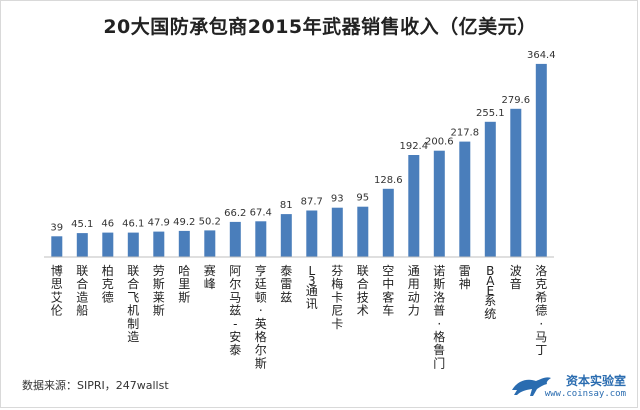  What do you see at coordinates (159, 223) in the screenshot?
I see `data-label: 47.9` at bounding box center [159, 223].